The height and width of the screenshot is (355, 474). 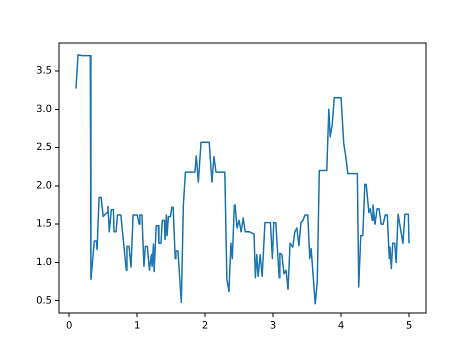 I want to click on y-tick-label: 0.5, so click(x=44, y=300).